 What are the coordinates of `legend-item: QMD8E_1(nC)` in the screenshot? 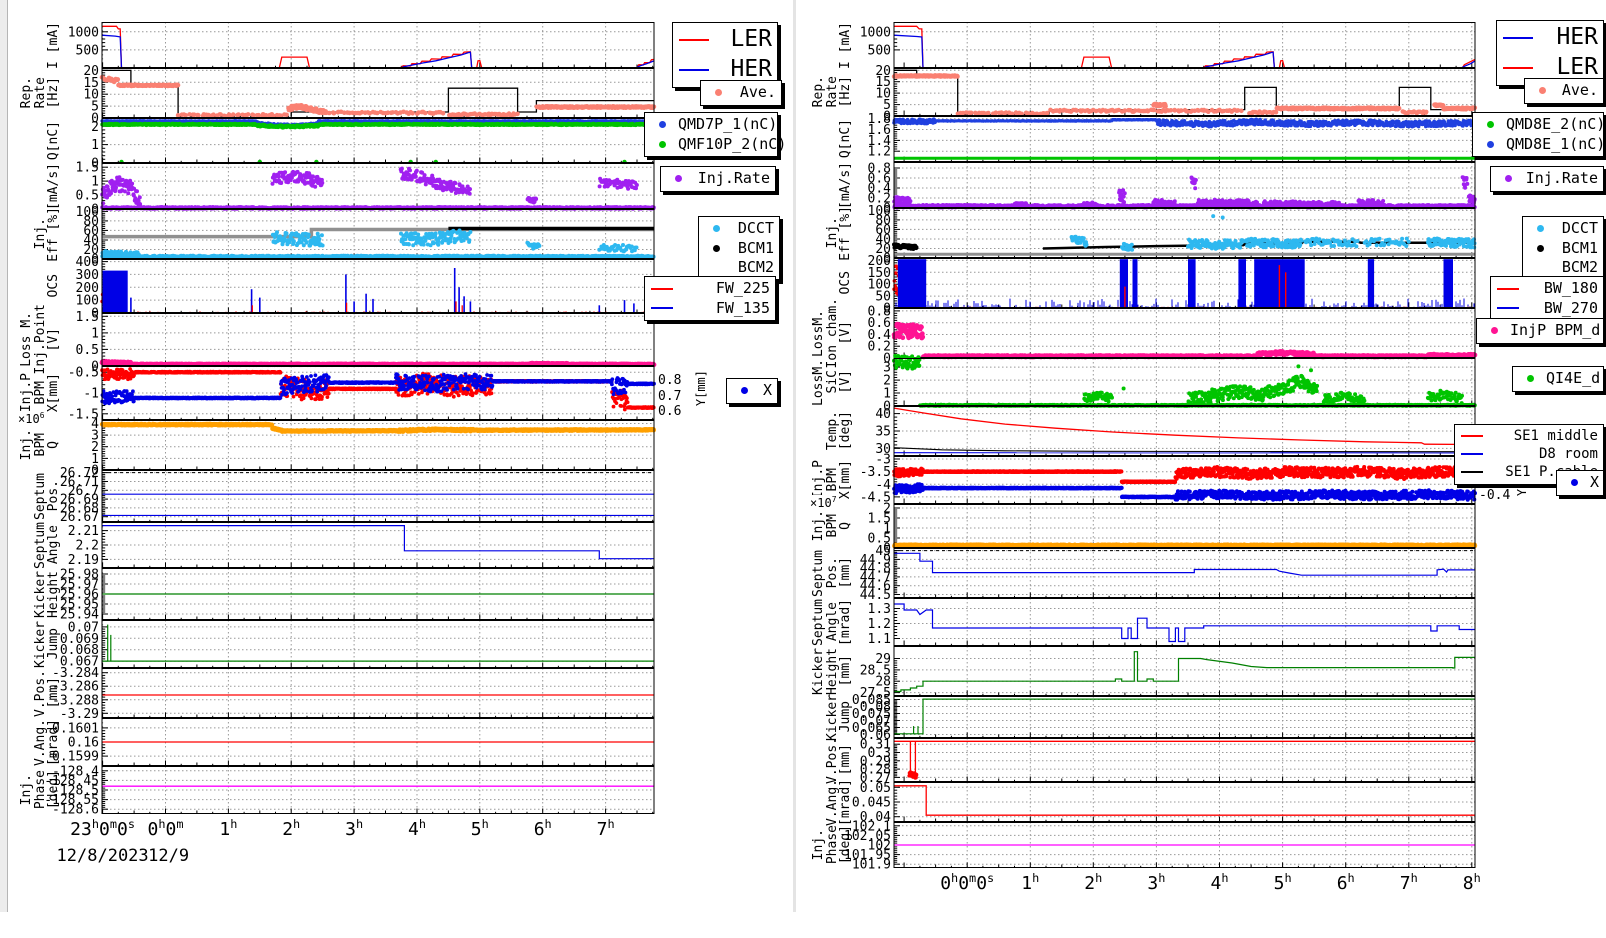 It's located at (1538, 145).